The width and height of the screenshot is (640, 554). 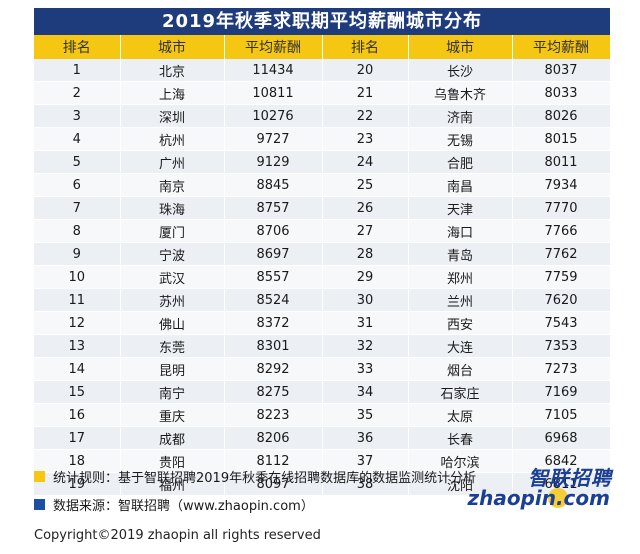 What do you see at coordinates (322, 139) in the screenshot?
I see `table-row: 4 杭州 9727 23 无锡 8015` at bounding box center [322, 139].